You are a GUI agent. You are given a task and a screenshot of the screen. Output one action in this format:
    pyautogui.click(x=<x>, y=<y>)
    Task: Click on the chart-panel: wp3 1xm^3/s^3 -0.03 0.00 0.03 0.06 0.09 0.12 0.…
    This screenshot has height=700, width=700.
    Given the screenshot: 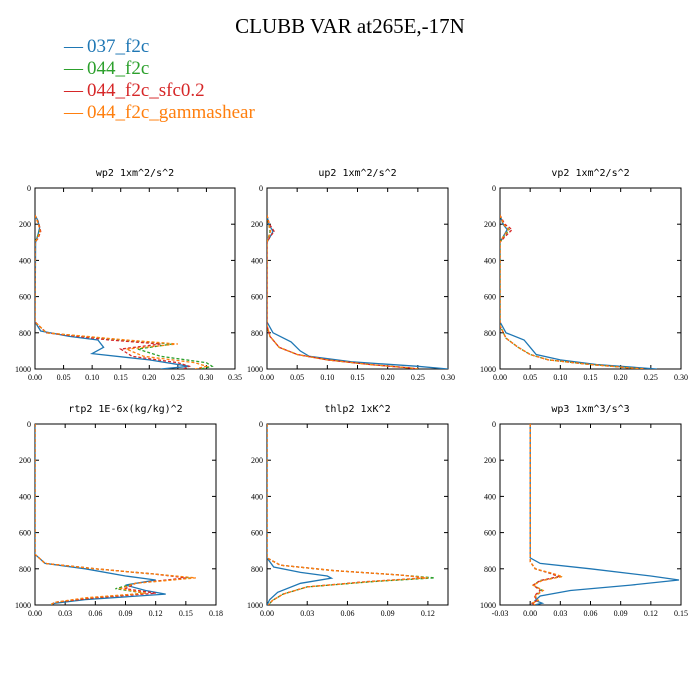 What is the action you would take?
    pyautogui.click(x=584, y=511)
    